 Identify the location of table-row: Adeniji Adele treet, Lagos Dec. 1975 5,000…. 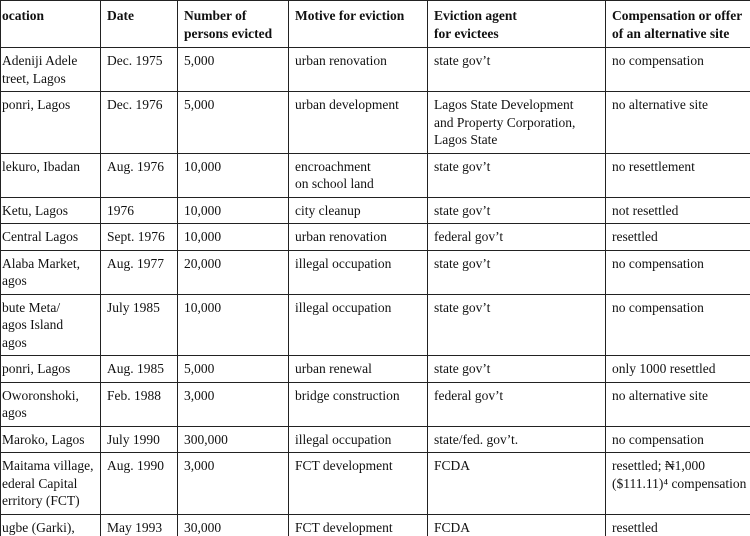
(375, 69).